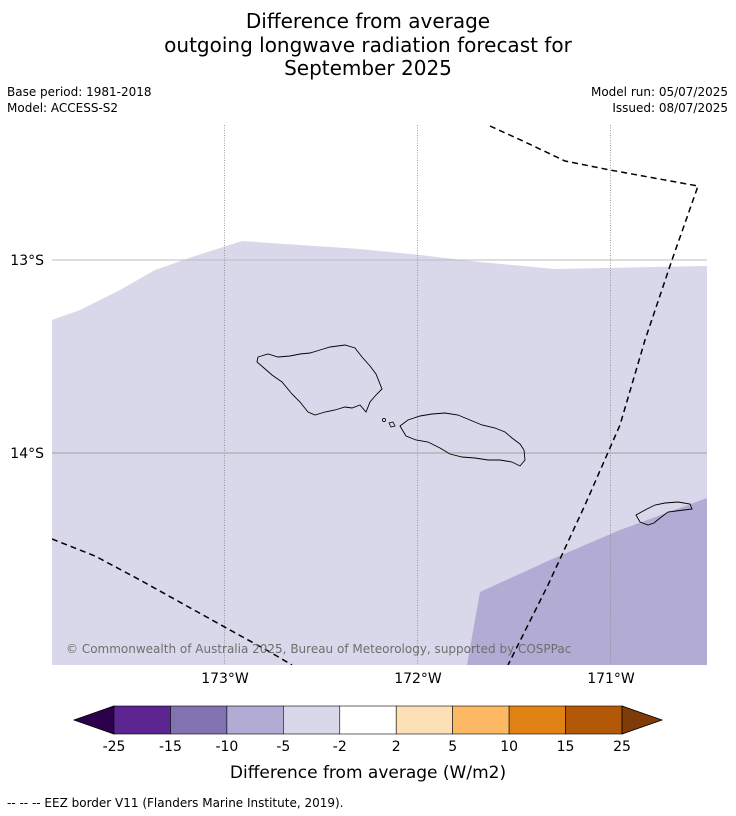  I want to click on meta-right: Model run: 05/07/2025 Issued: 08/07/2025, so click(659, 100).